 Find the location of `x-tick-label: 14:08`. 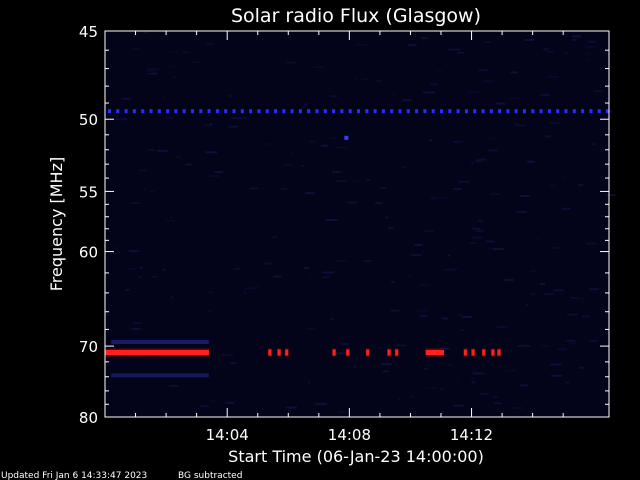

x-tick-label: 14:08 is located at coordinates (349, 435).